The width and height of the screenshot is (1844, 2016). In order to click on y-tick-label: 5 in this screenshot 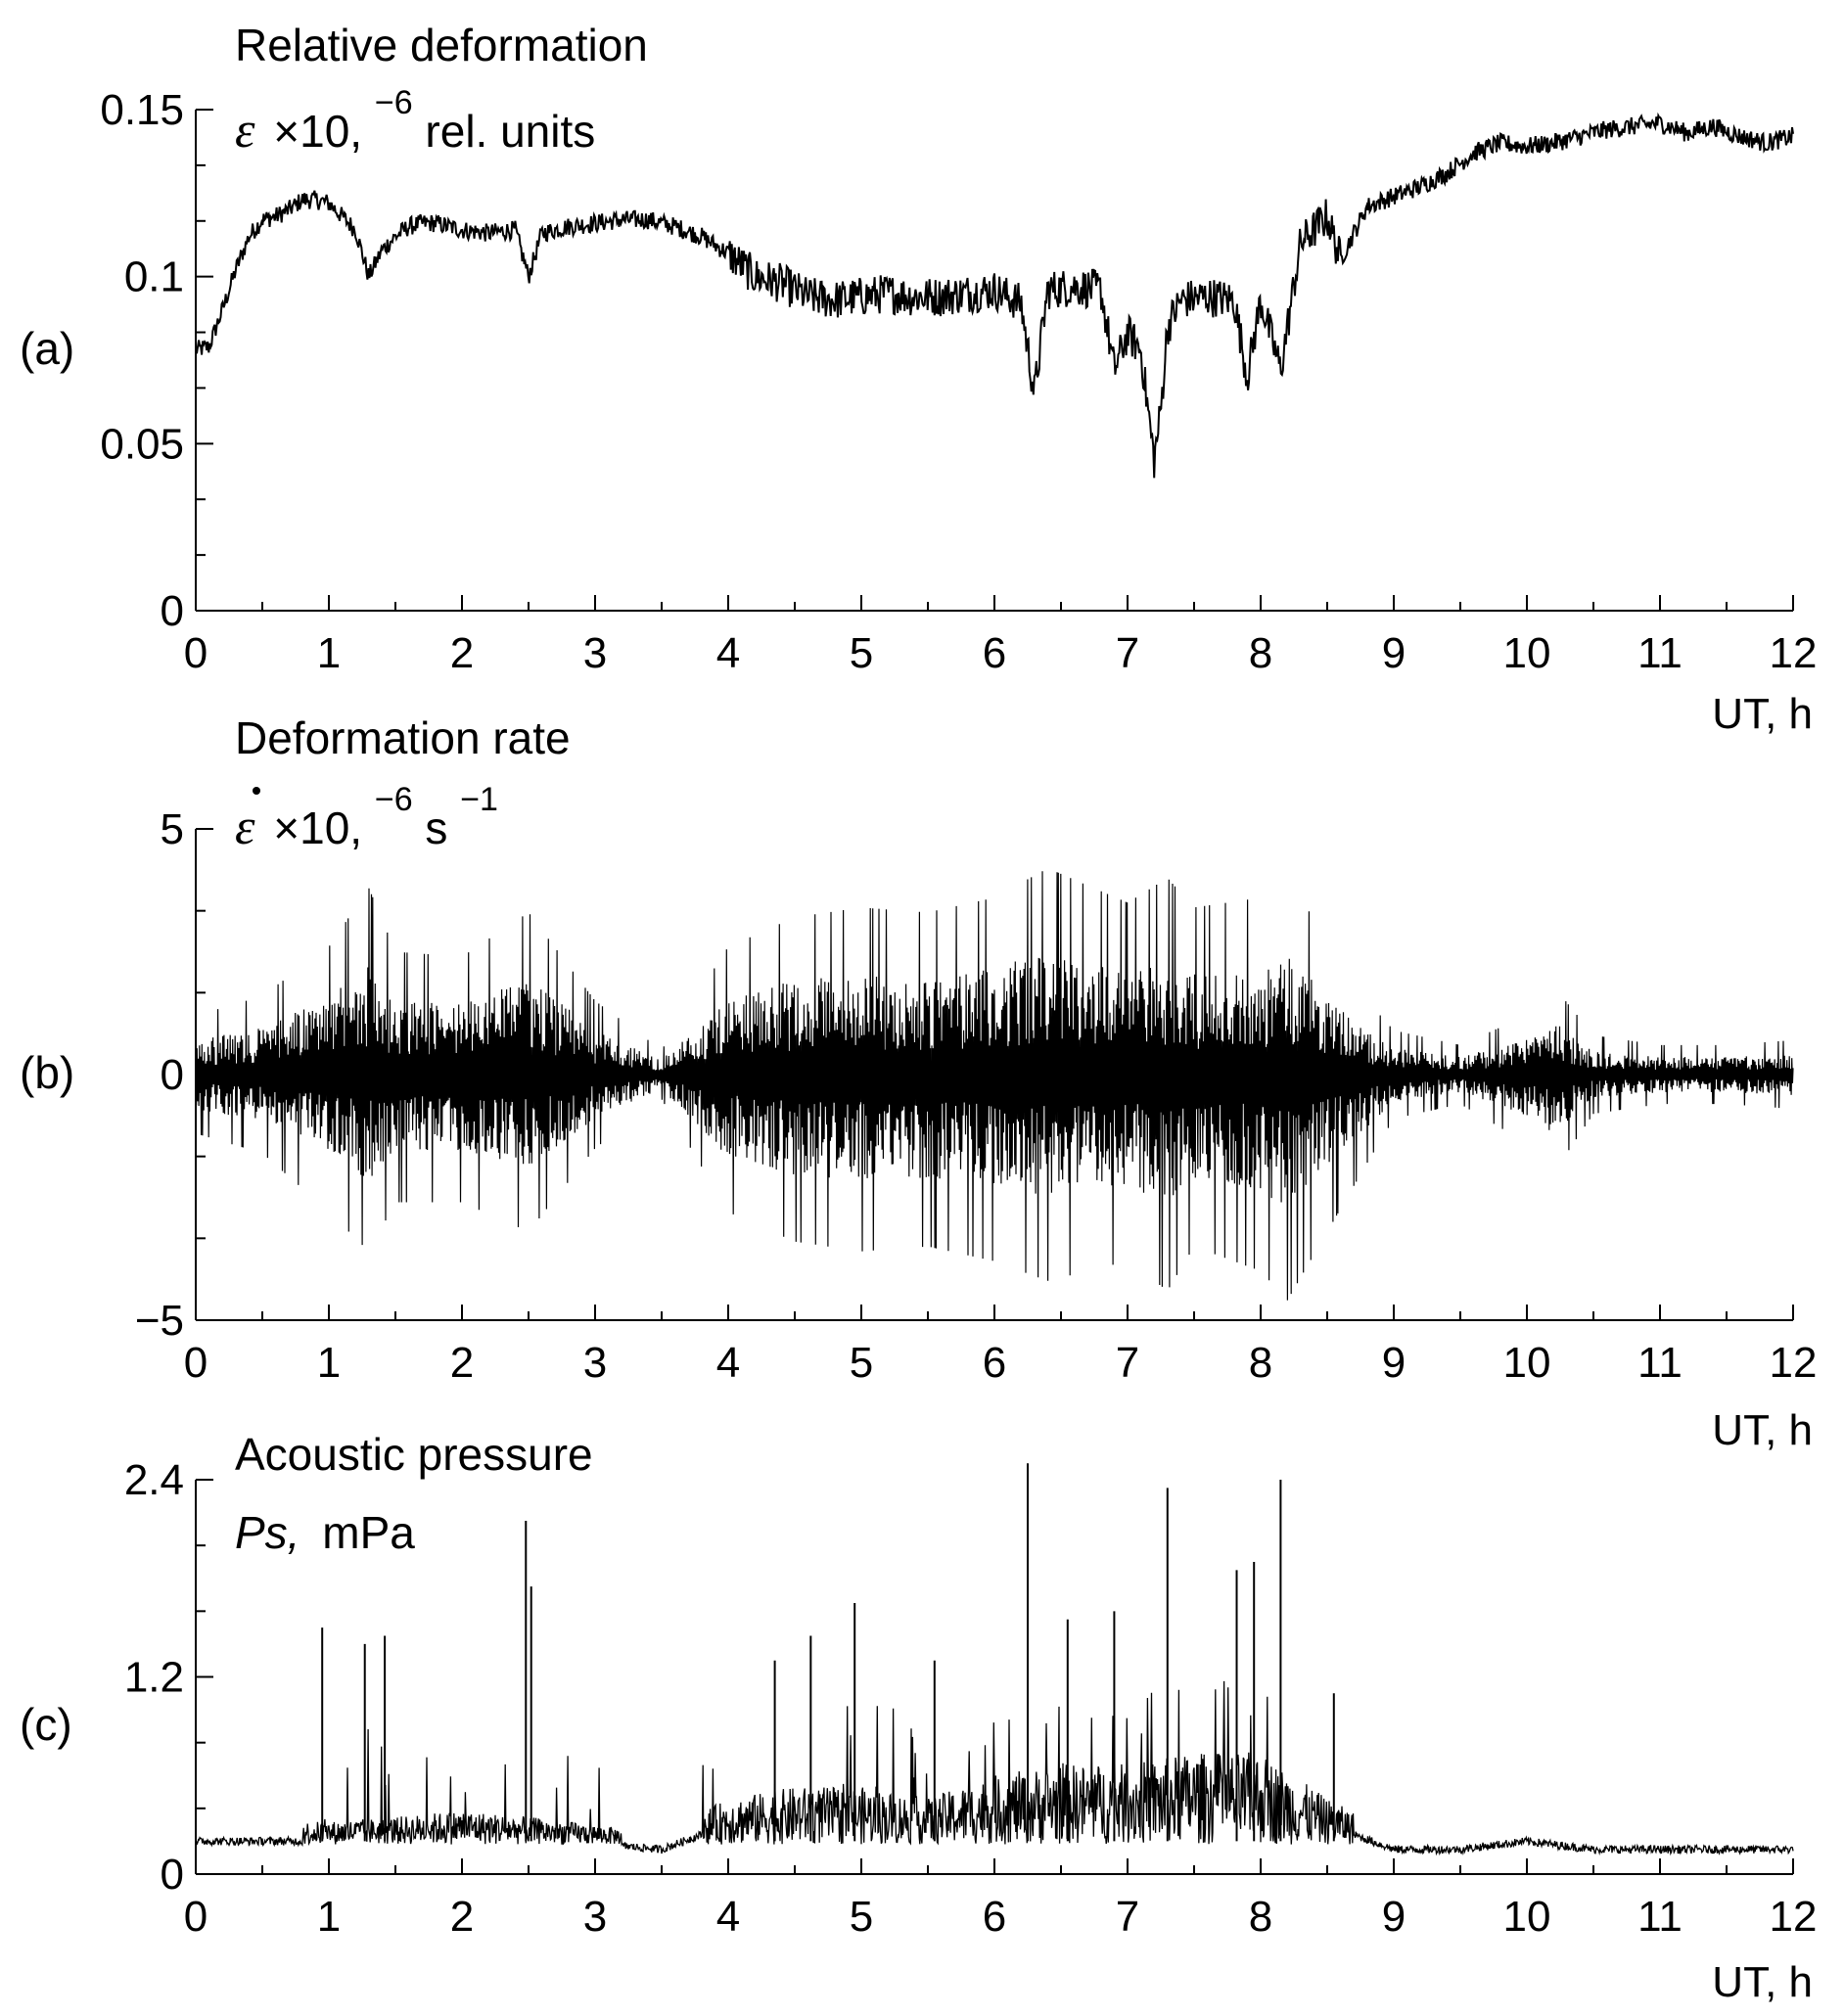, I will do `click(172, 829)`.